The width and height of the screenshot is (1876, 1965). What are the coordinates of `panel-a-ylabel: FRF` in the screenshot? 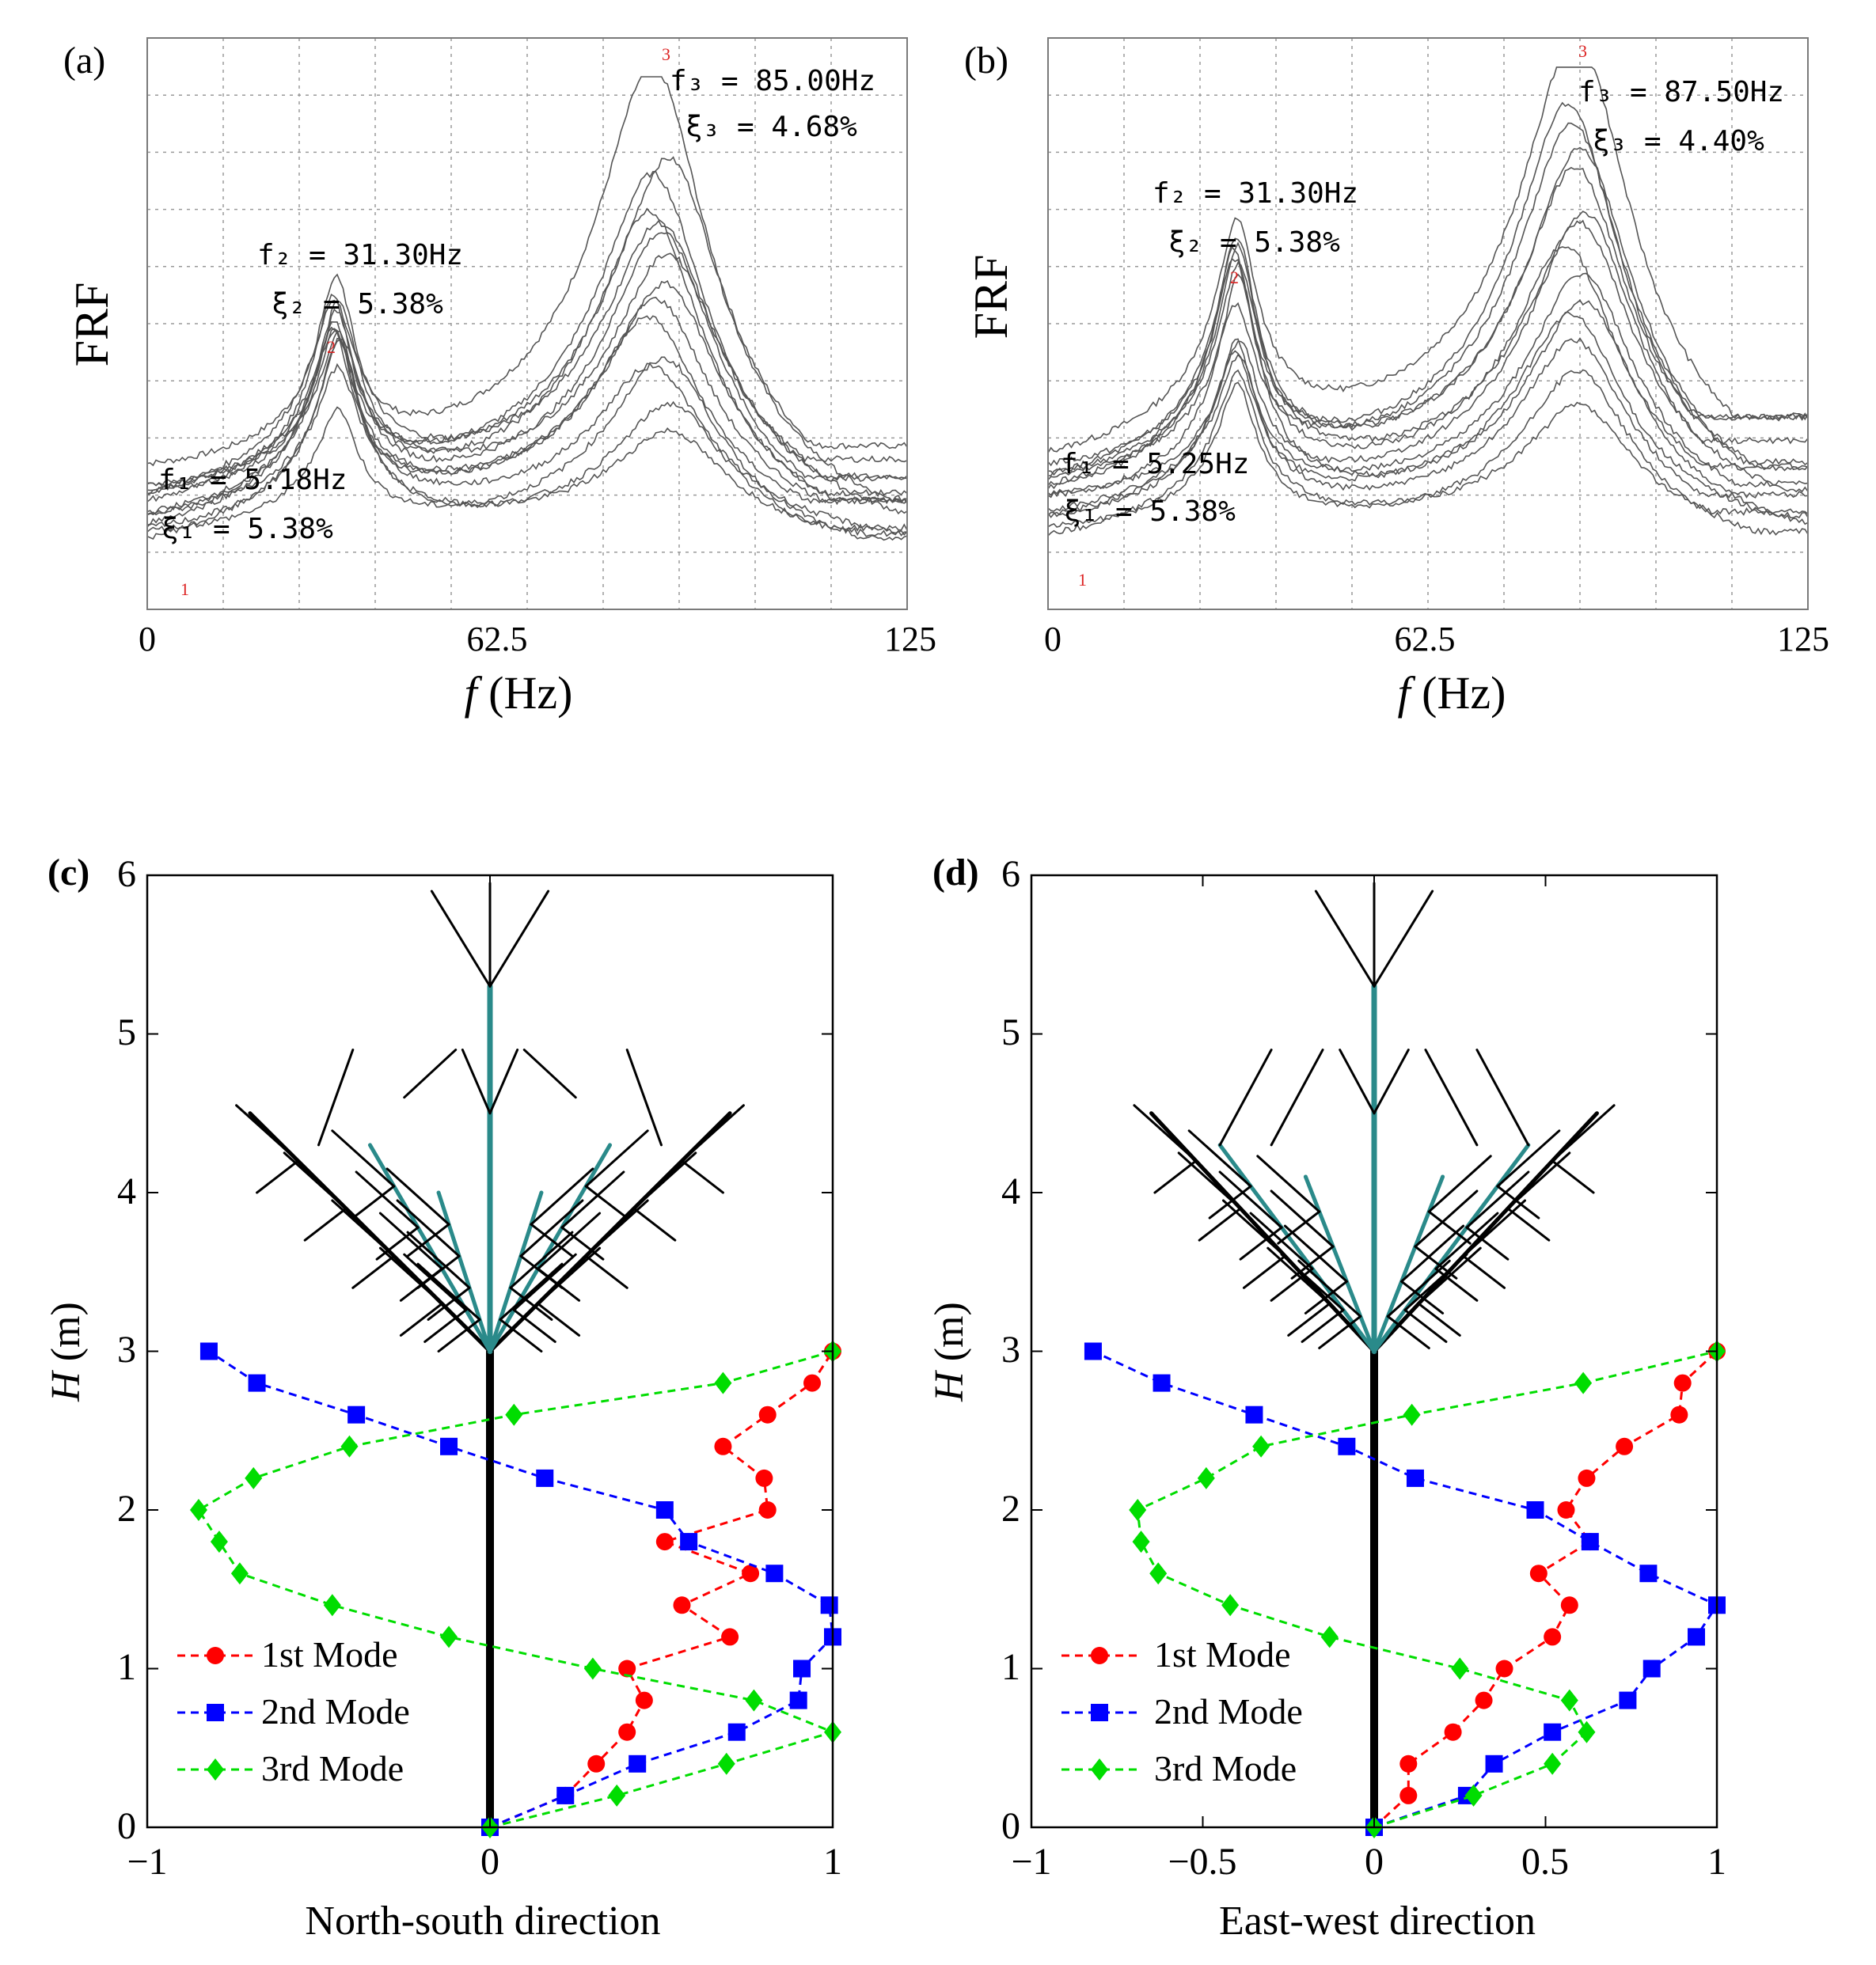 It's located at (92, 325).